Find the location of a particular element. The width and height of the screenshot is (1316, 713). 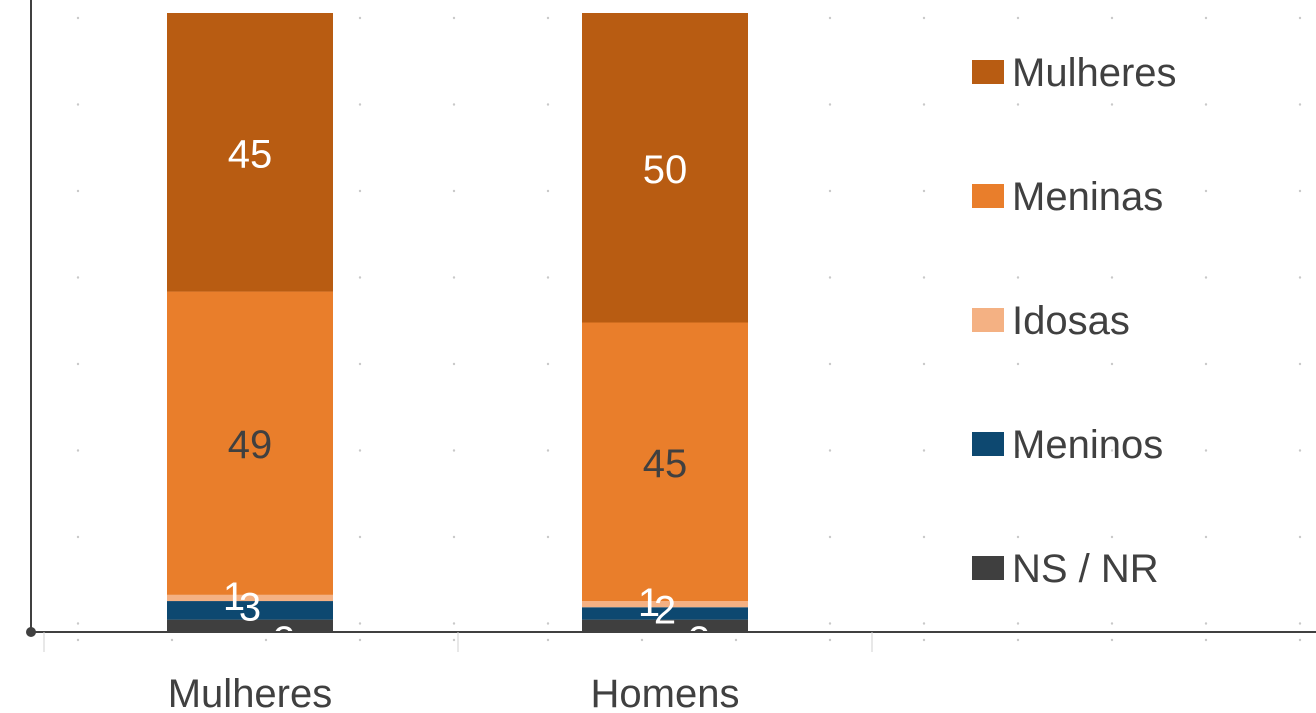

data-label: 45 is located at coordinates (665, 464).